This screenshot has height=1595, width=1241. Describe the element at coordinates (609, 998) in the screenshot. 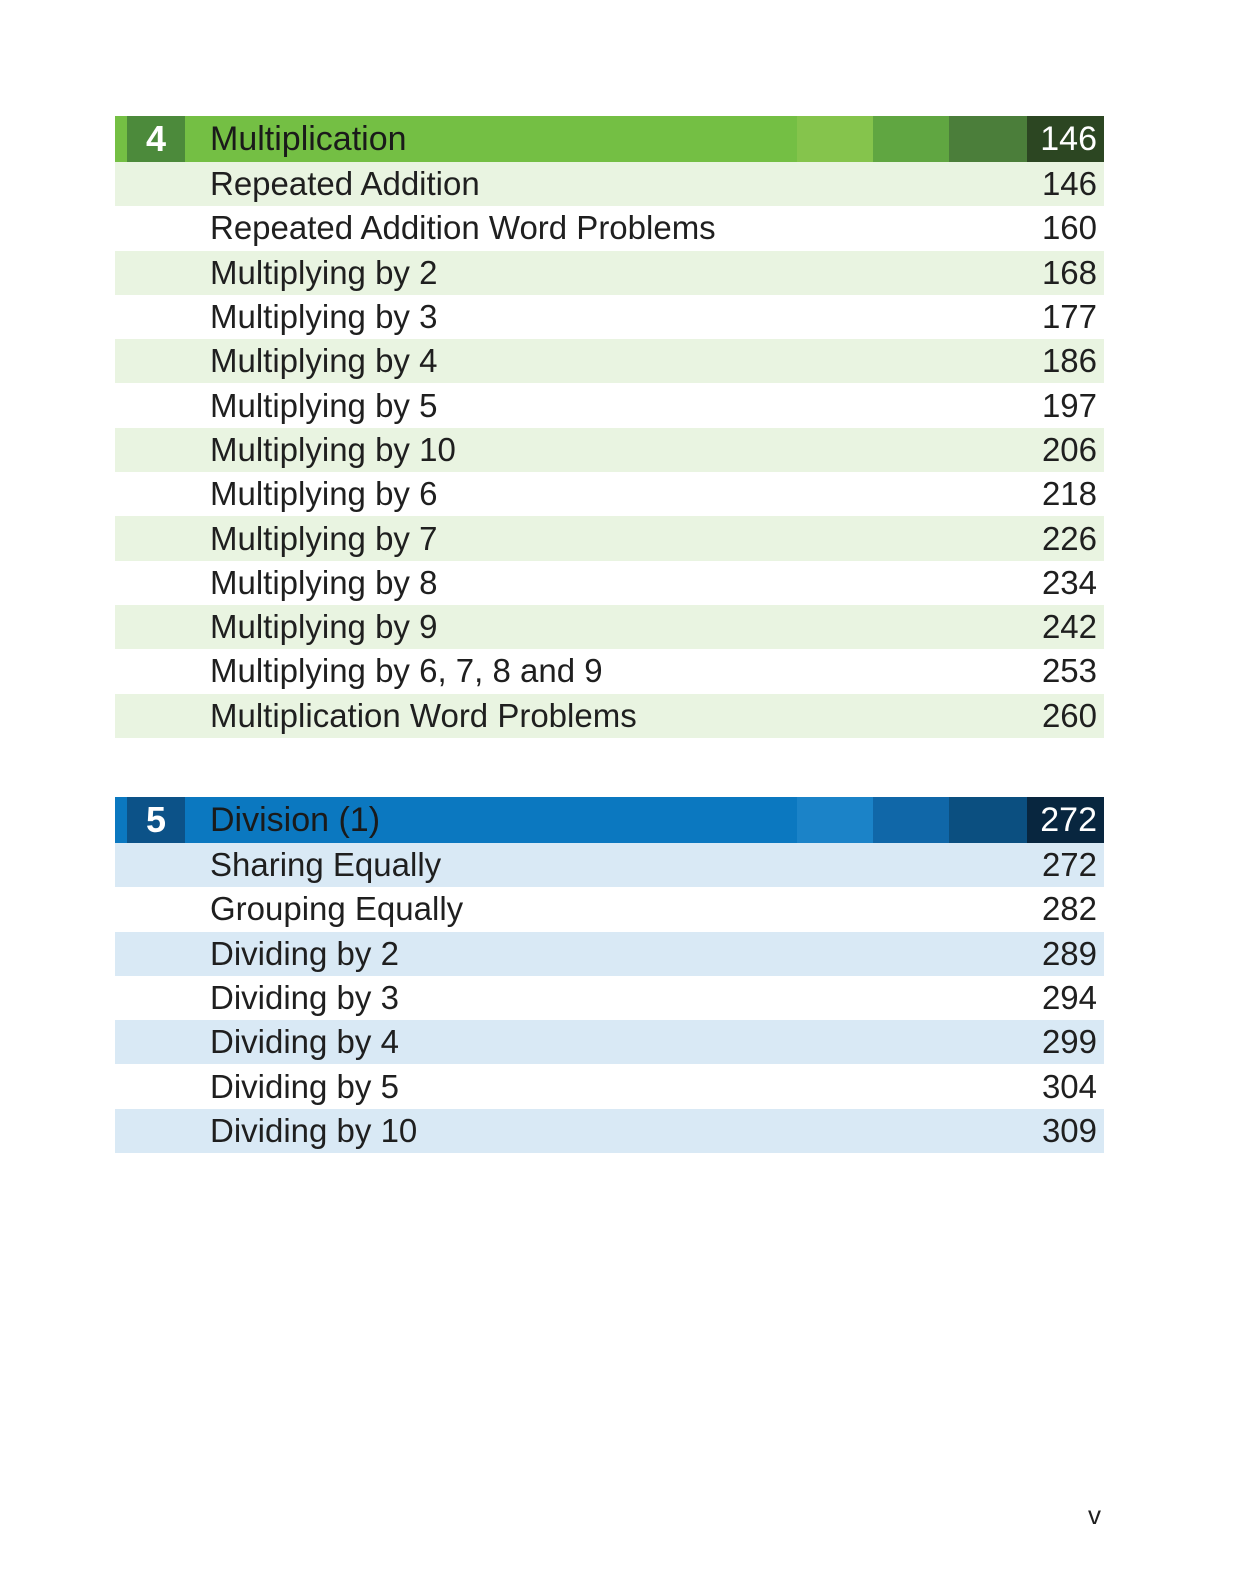

I see `toc-entry: Dividing by 3 294` at that location.